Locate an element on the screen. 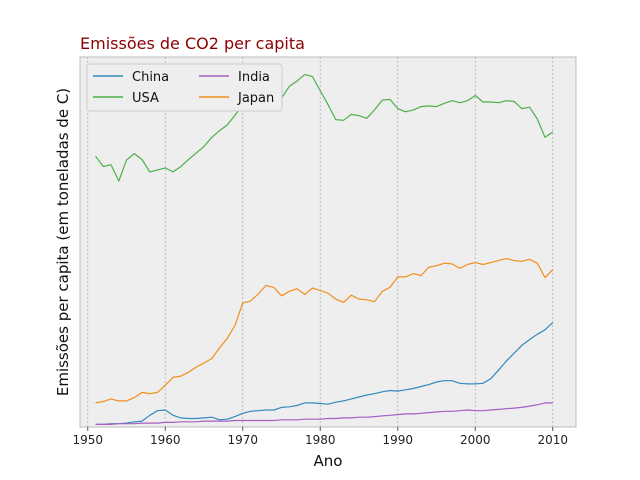 This screenshot has height=480, width=640. x-axis-title: Ano is located at coordinates (328, 461).